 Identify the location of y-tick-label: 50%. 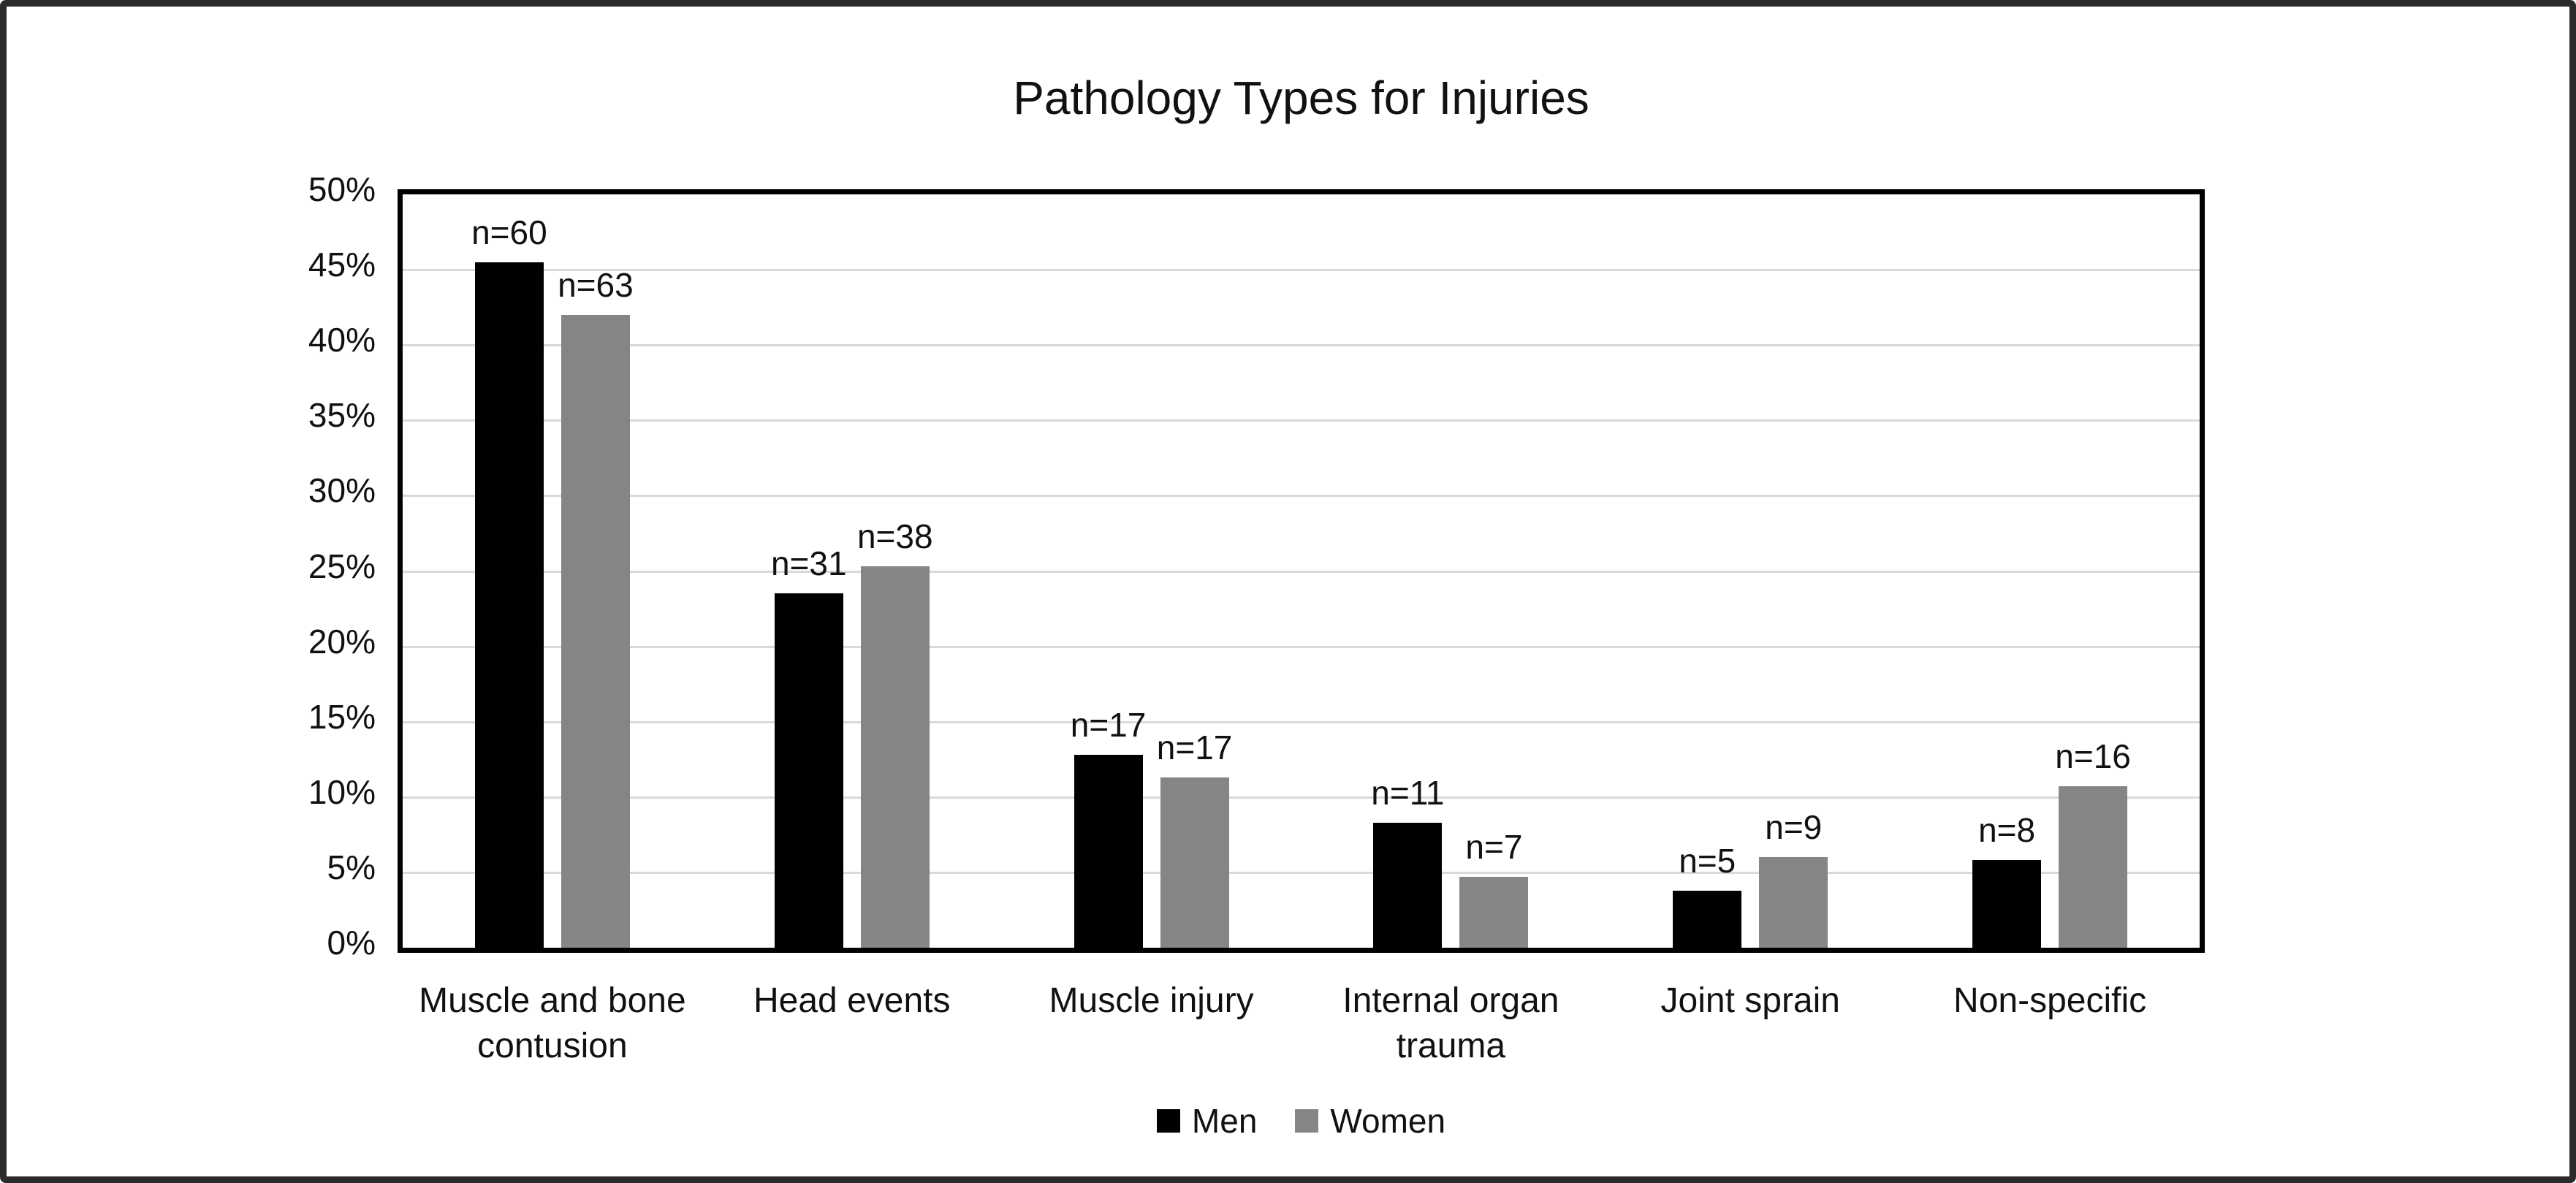
(342, 189).